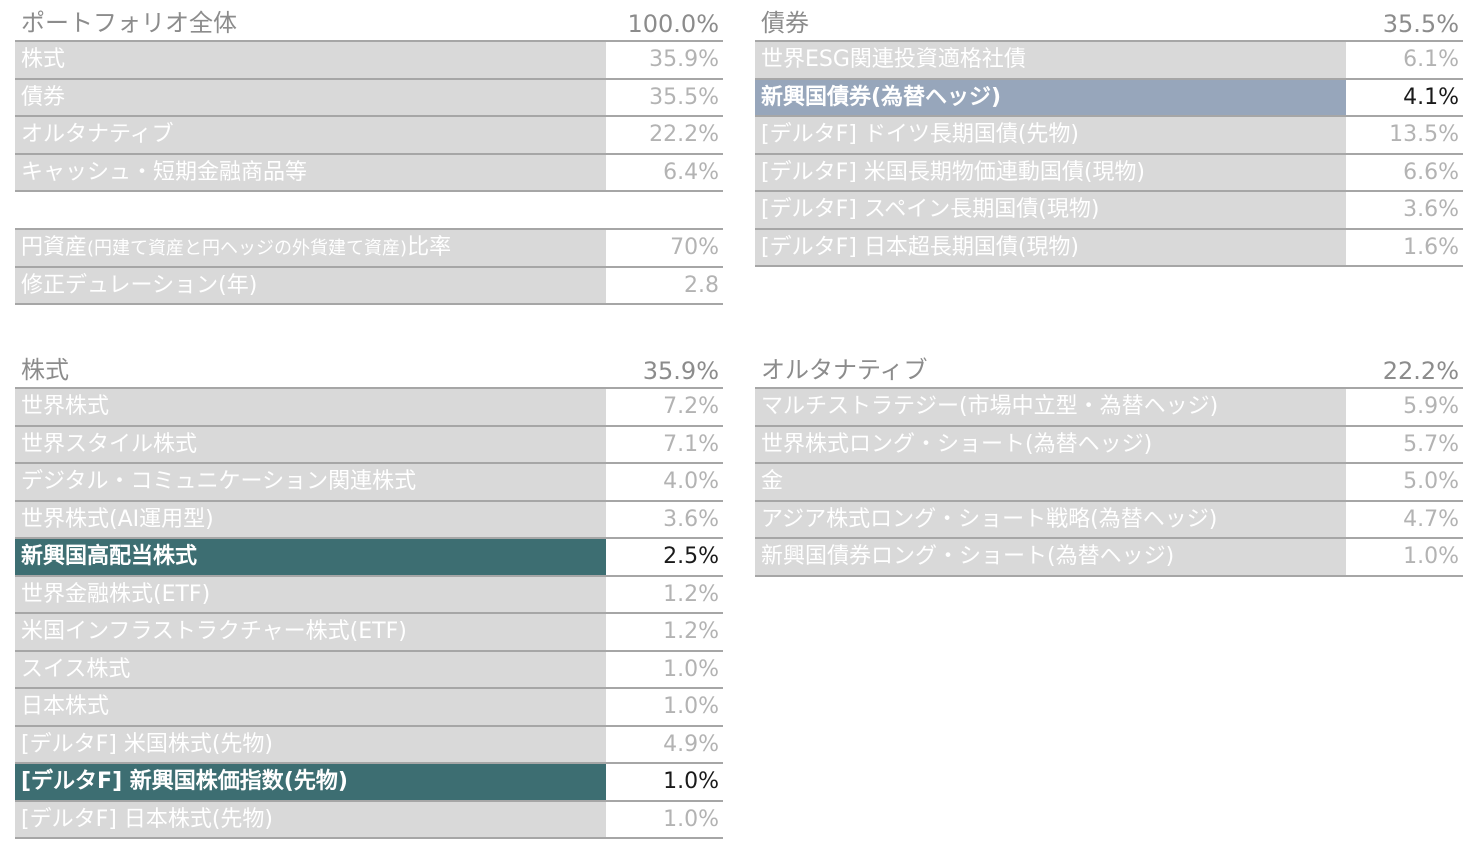 Image resolution: width=1479 pixels, height=854 pixels. Describe the element at coordinates (1404, 407) in the screenshot. I see `row-value: 5.9%` at that location.